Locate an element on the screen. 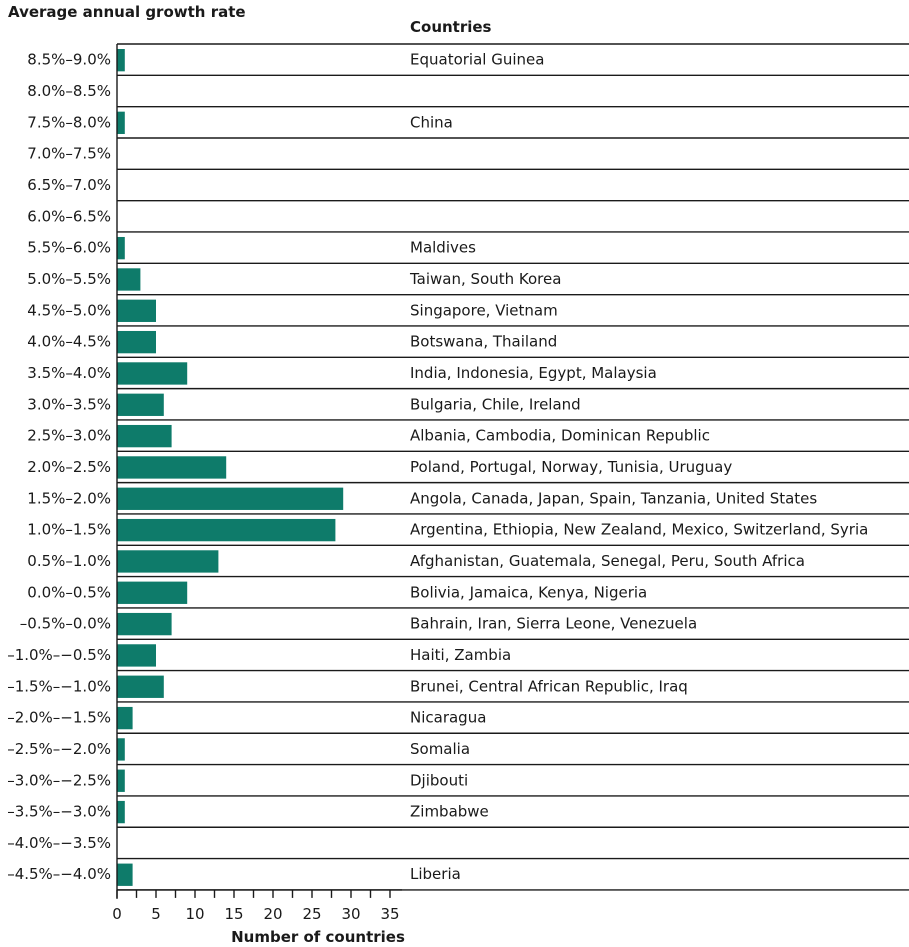 This screenshot has height=947, width=909. range-label: –4.5%–−4.0% is located at coordinates (59, 874).